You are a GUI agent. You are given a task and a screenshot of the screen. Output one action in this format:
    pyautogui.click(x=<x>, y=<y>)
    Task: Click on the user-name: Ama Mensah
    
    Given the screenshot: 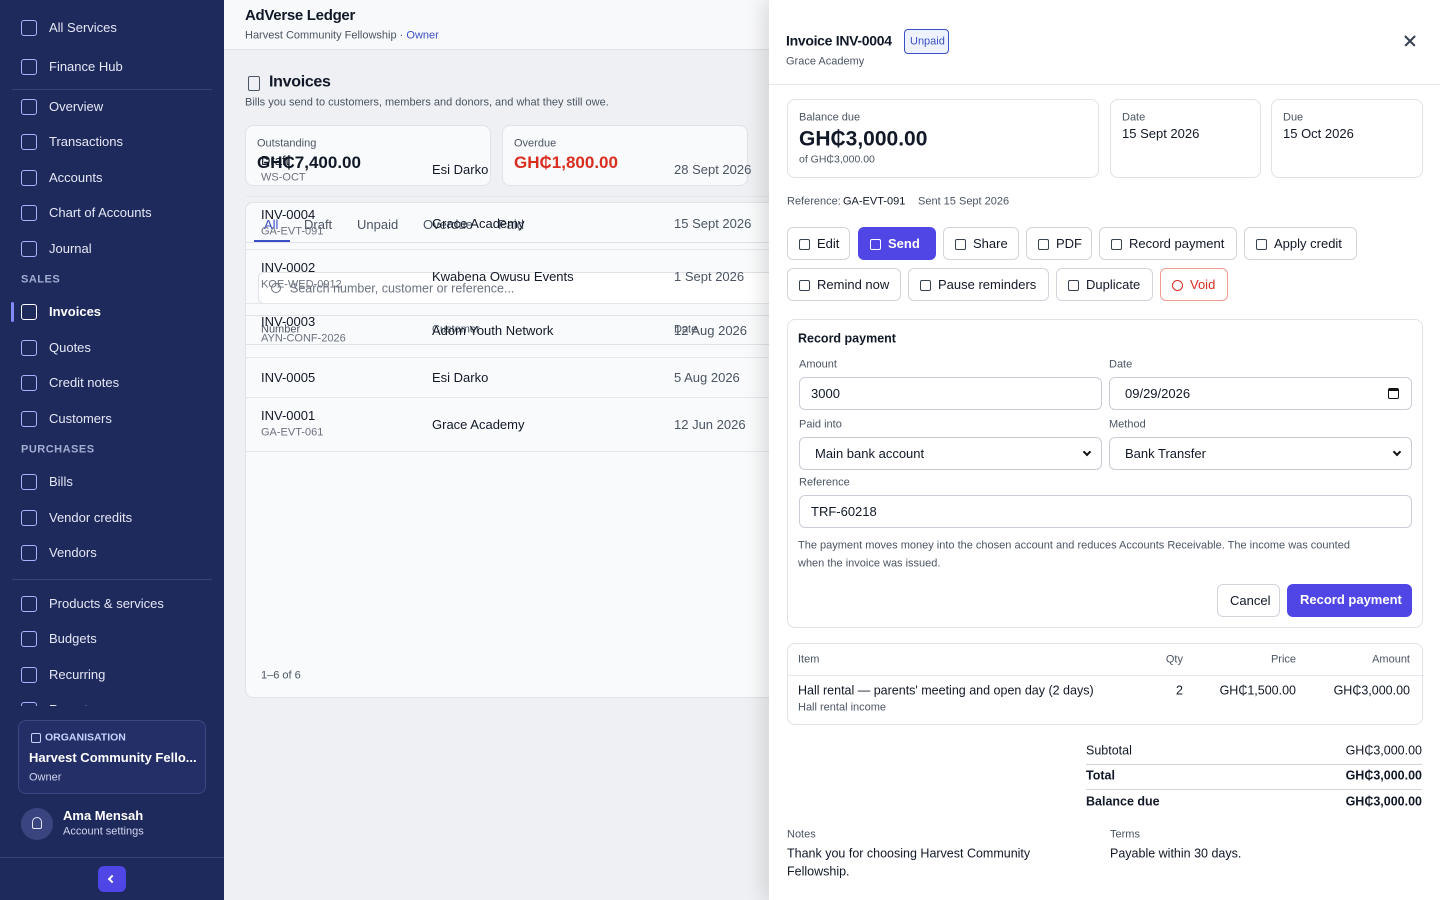 What is the action you would take?
    pyautogui.click(x=103, y=816)
    